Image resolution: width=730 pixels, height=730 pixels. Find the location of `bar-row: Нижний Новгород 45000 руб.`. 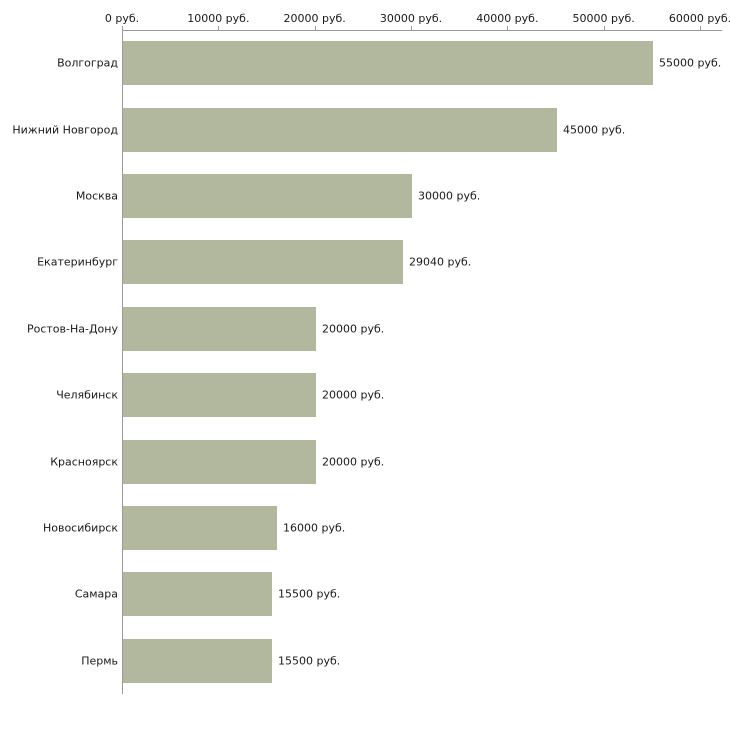

bar-row: Нижний Новгород 45000 руб. is located at coordinates (365, 129).